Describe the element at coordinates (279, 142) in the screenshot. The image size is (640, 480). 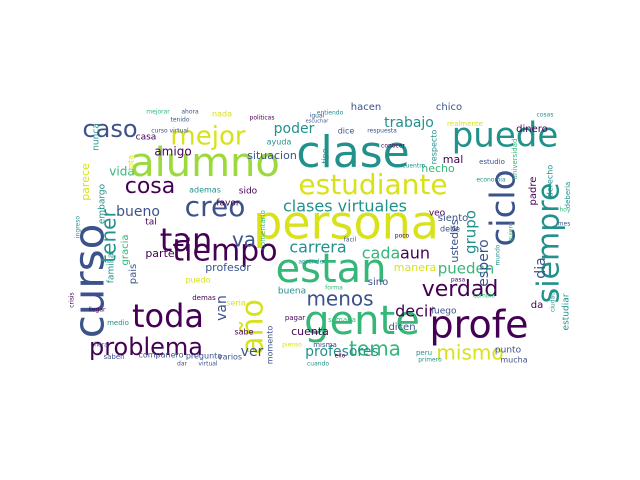
I see `word-ayuda: ayuda` at that location.